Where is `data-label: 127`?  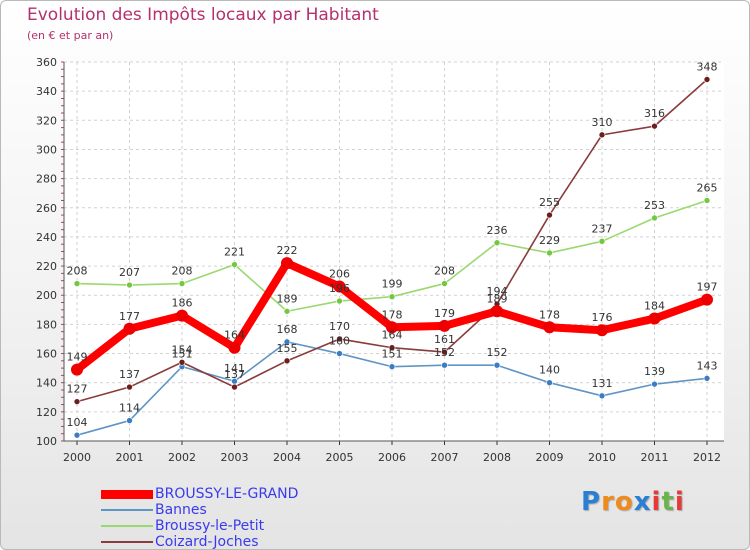
data-label: 127 is located at coordinates (77, 389).